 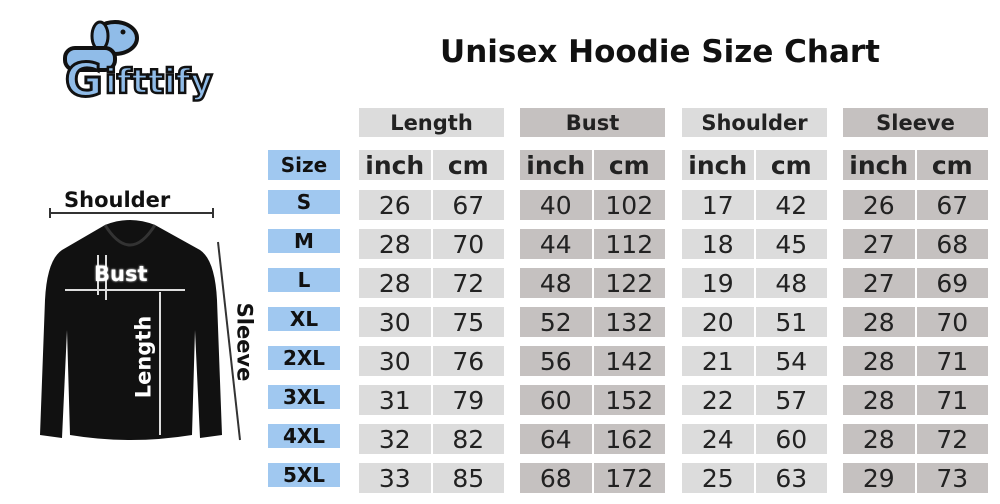 What do you see at coordinates (879, 478) in the screenshot?
I see `value-cell: 29` at bounding box center [879, 478].